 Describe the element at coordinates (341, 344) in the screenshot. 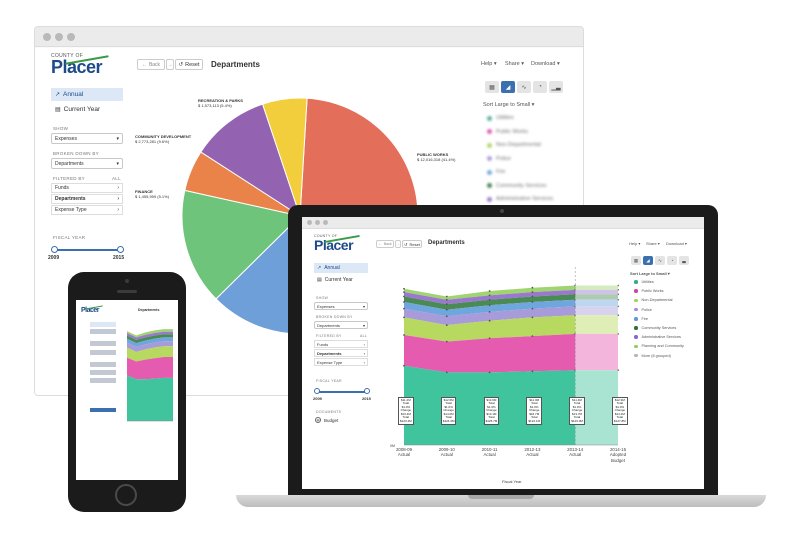

I see `filter-funds: Funds ›` at that location.